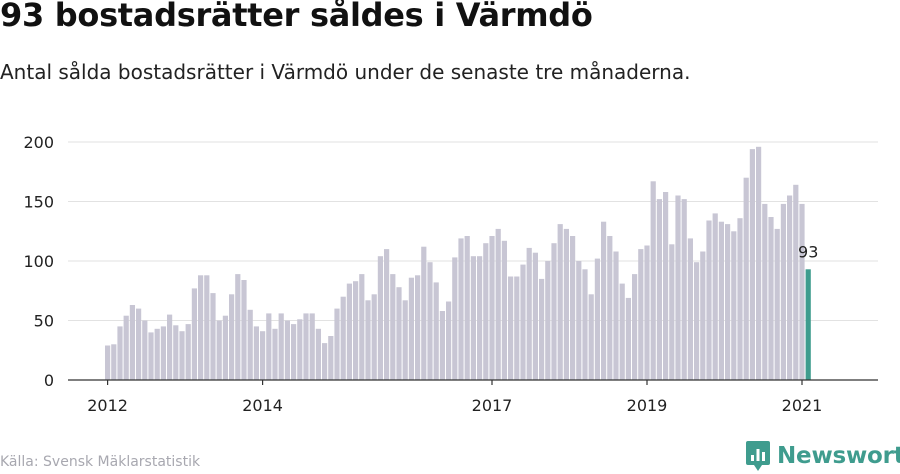 This screenshot has width=900, height=474. Describe the element at coordinates (49, 380) in the screenshot. I see `y-tick-label: 0` at that location.